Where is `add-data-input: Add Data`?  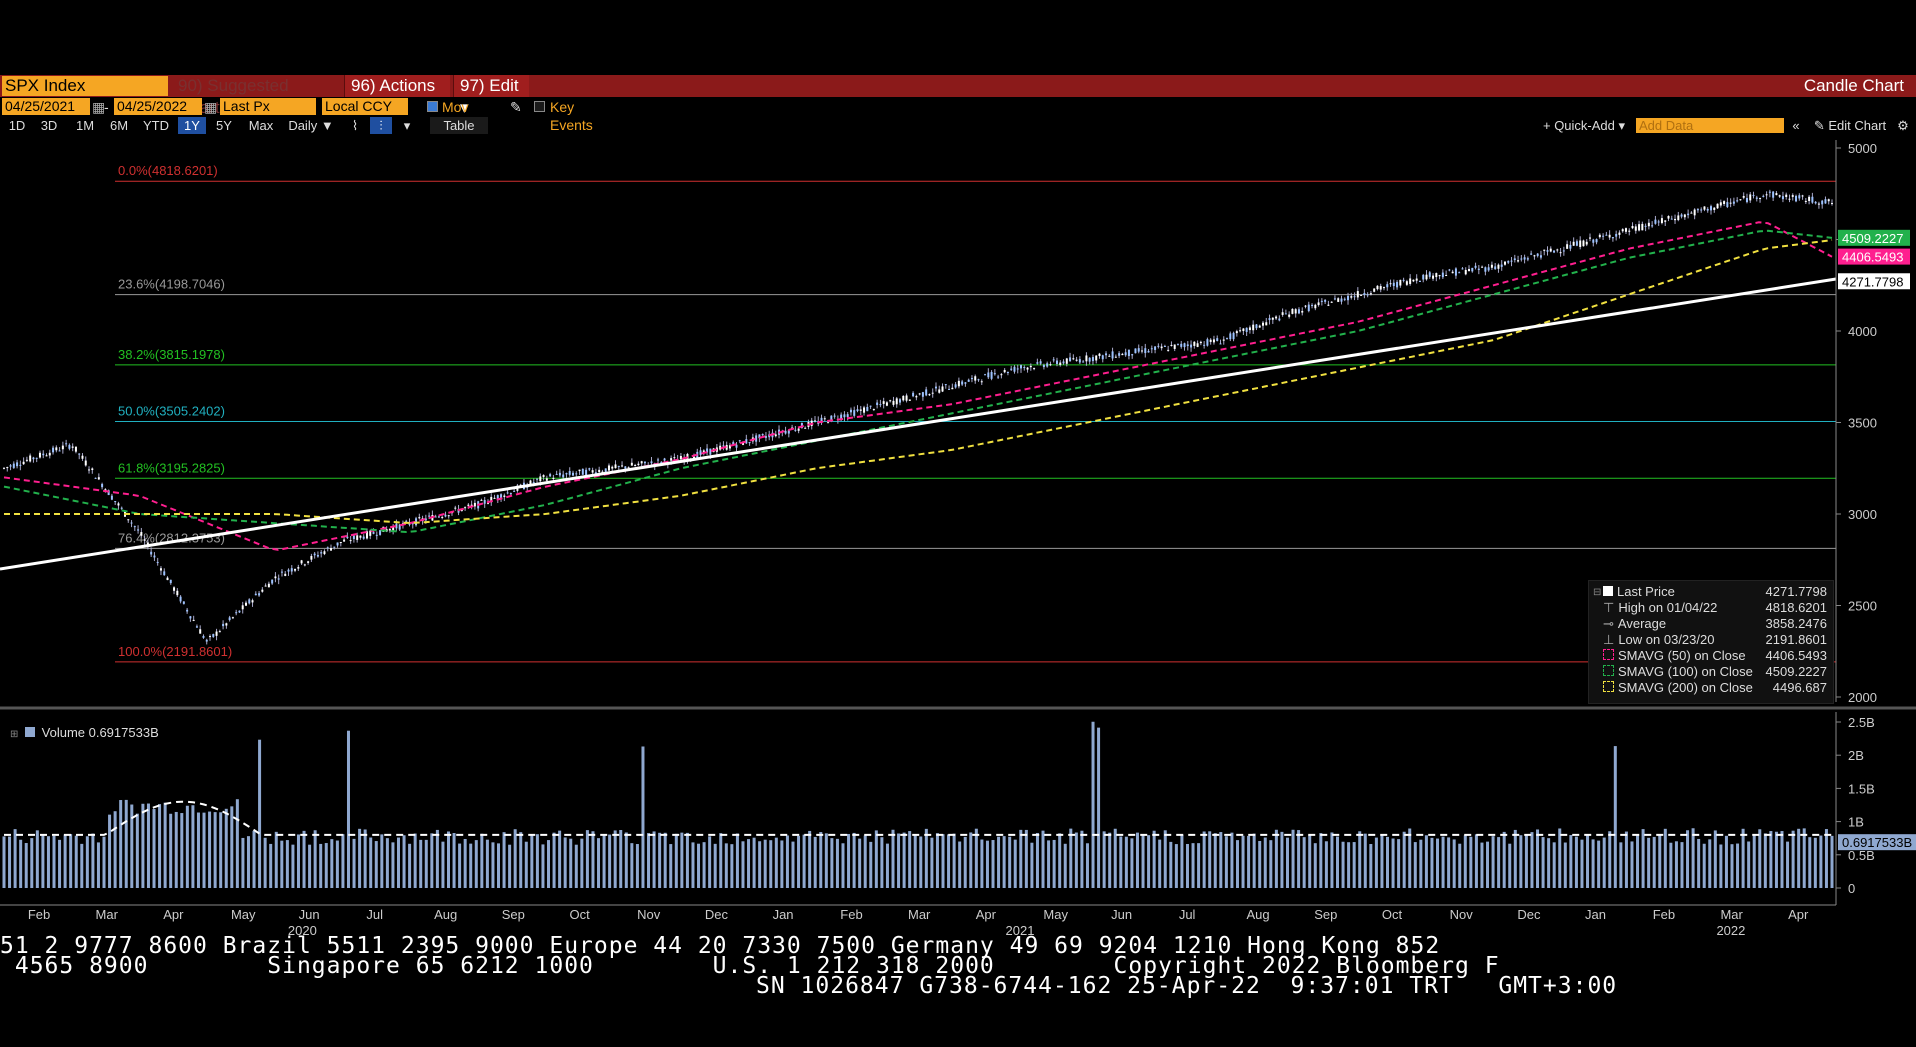
add-data-input: Add Data is located at coordinates (1710, 125).